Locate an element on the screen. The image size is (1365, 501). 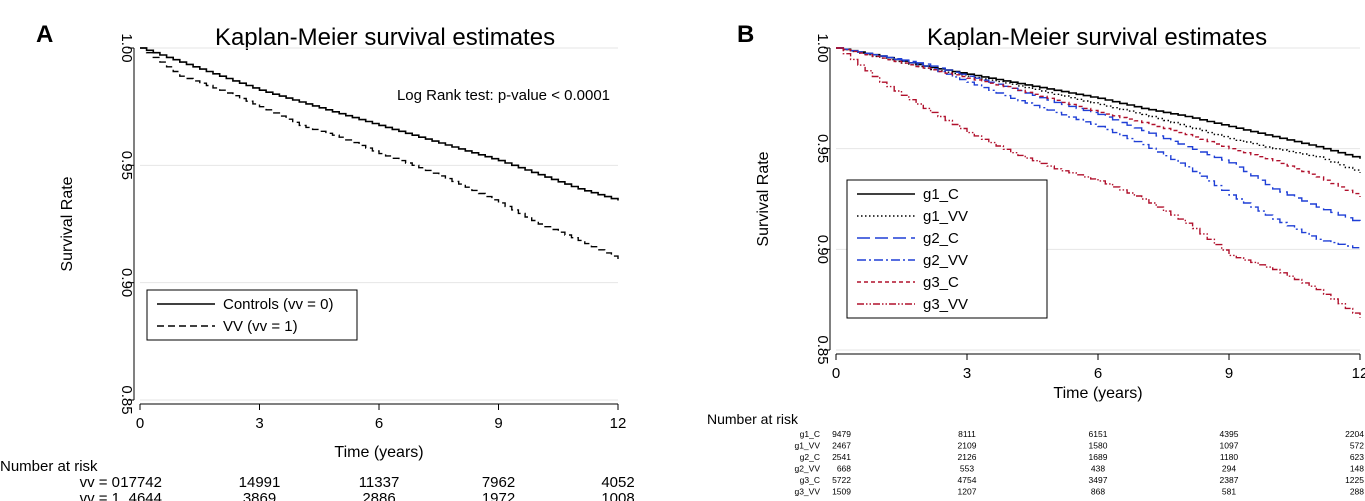
risk-value: 4754 is located at coordinates (967, 480).